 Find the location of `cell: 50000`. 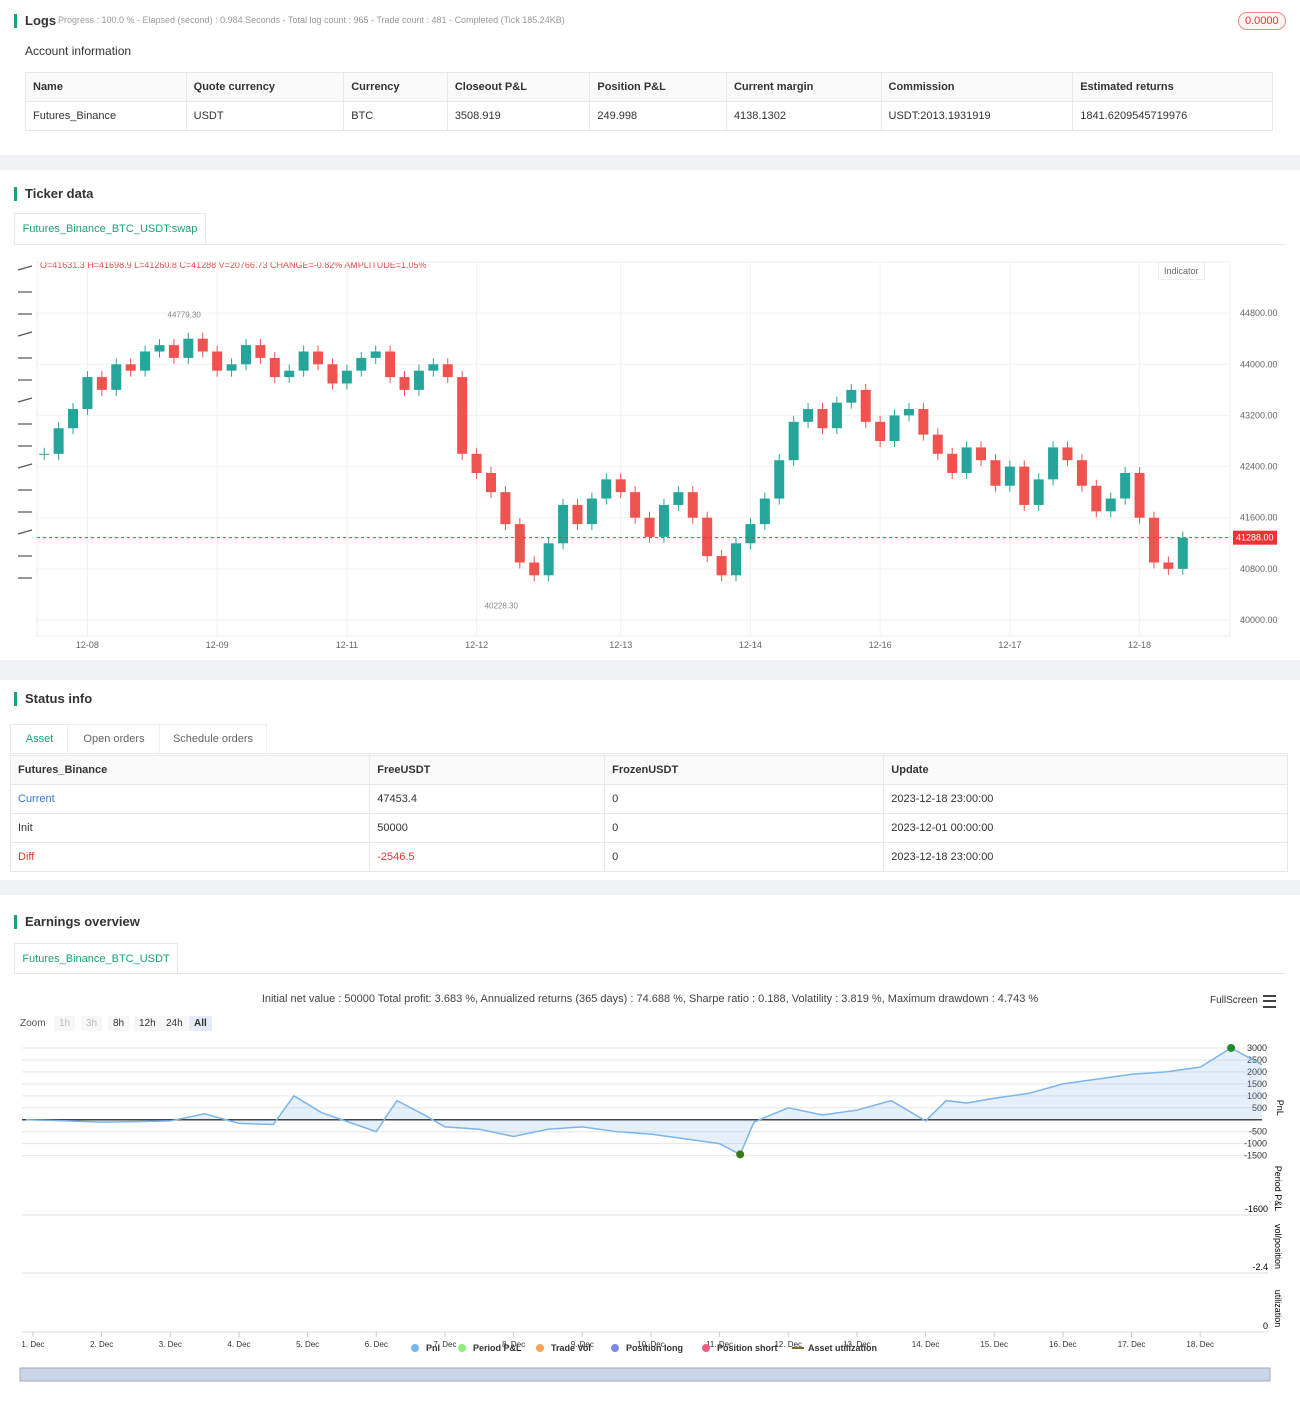

cell: 50000 is located at coordinates (487, 828).